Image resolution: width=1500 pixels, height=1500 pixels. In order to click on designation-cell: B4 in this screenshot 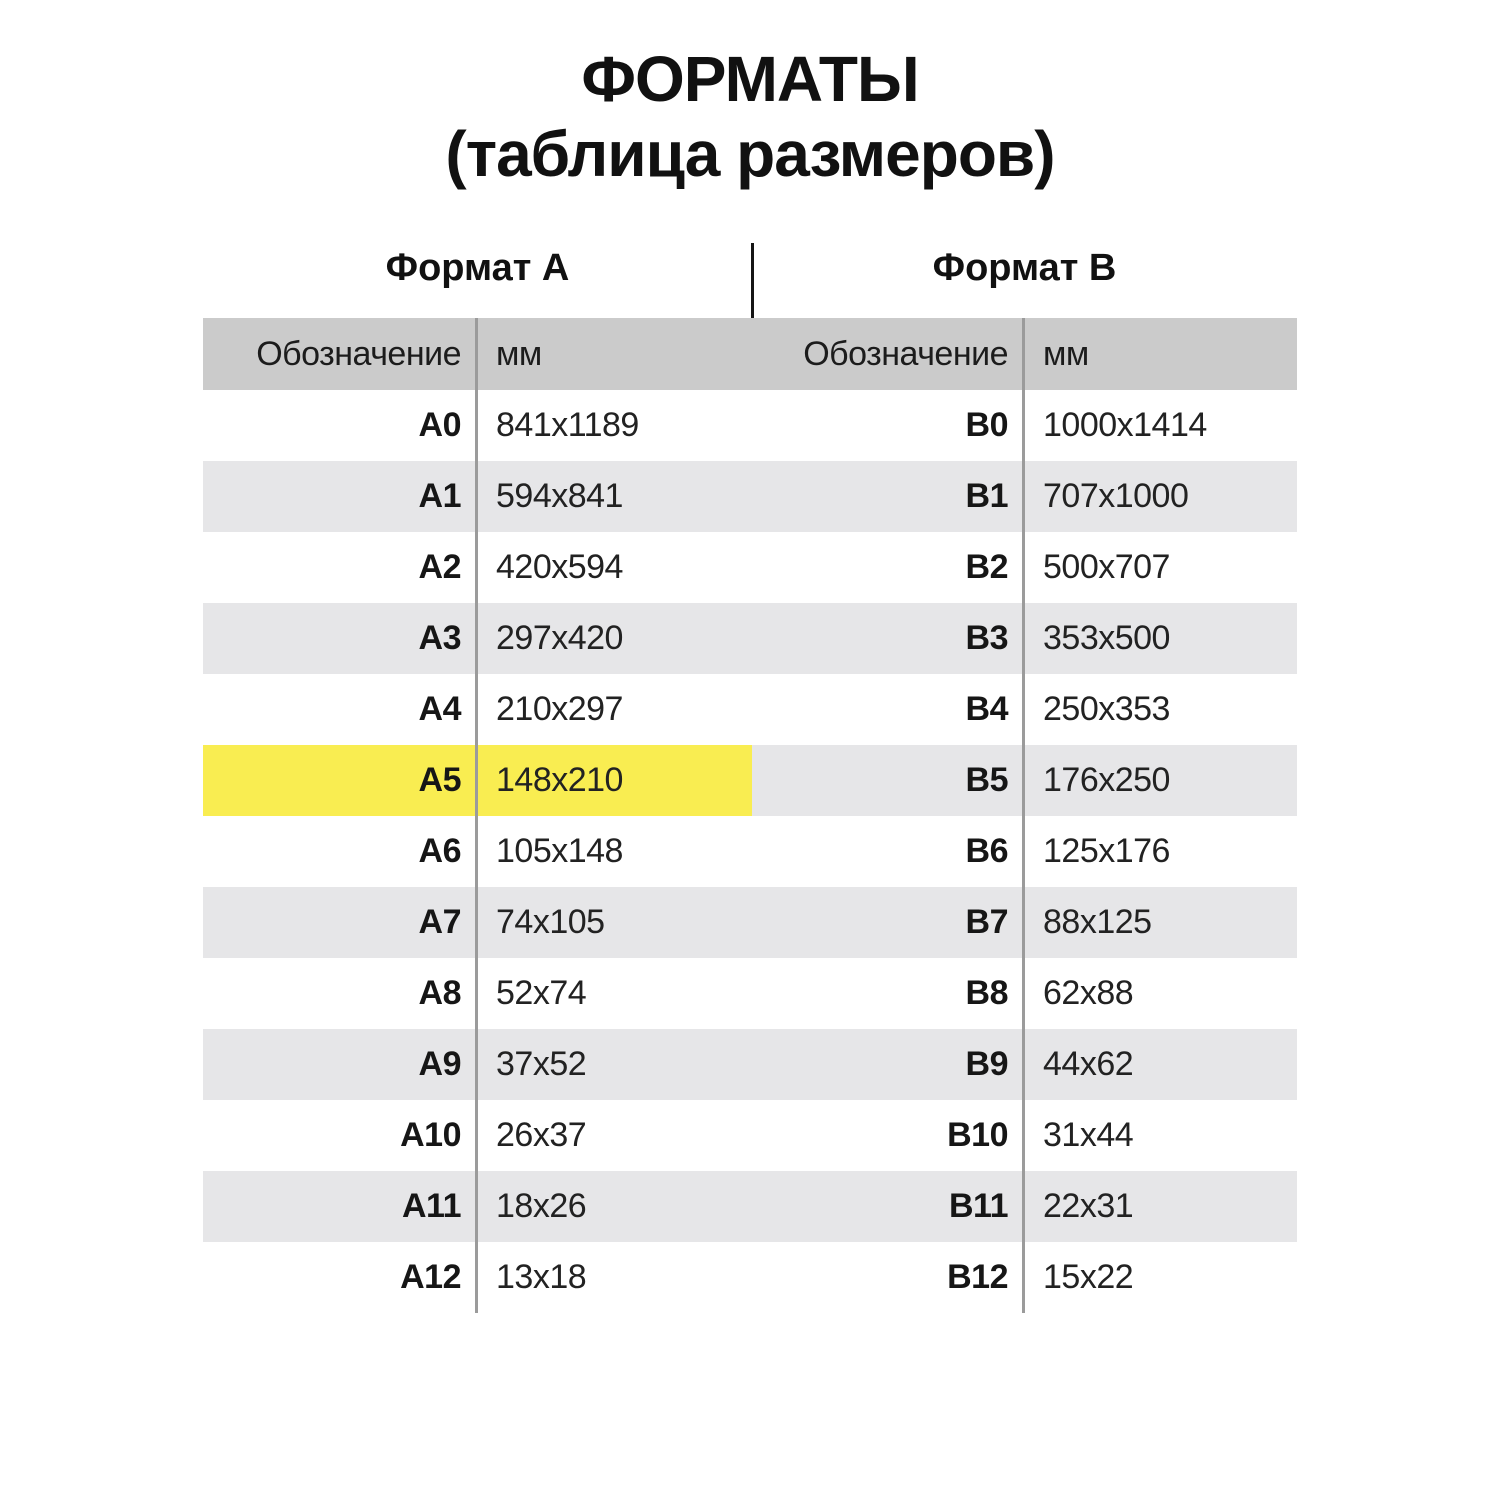, I will do `click(888, 709)`.